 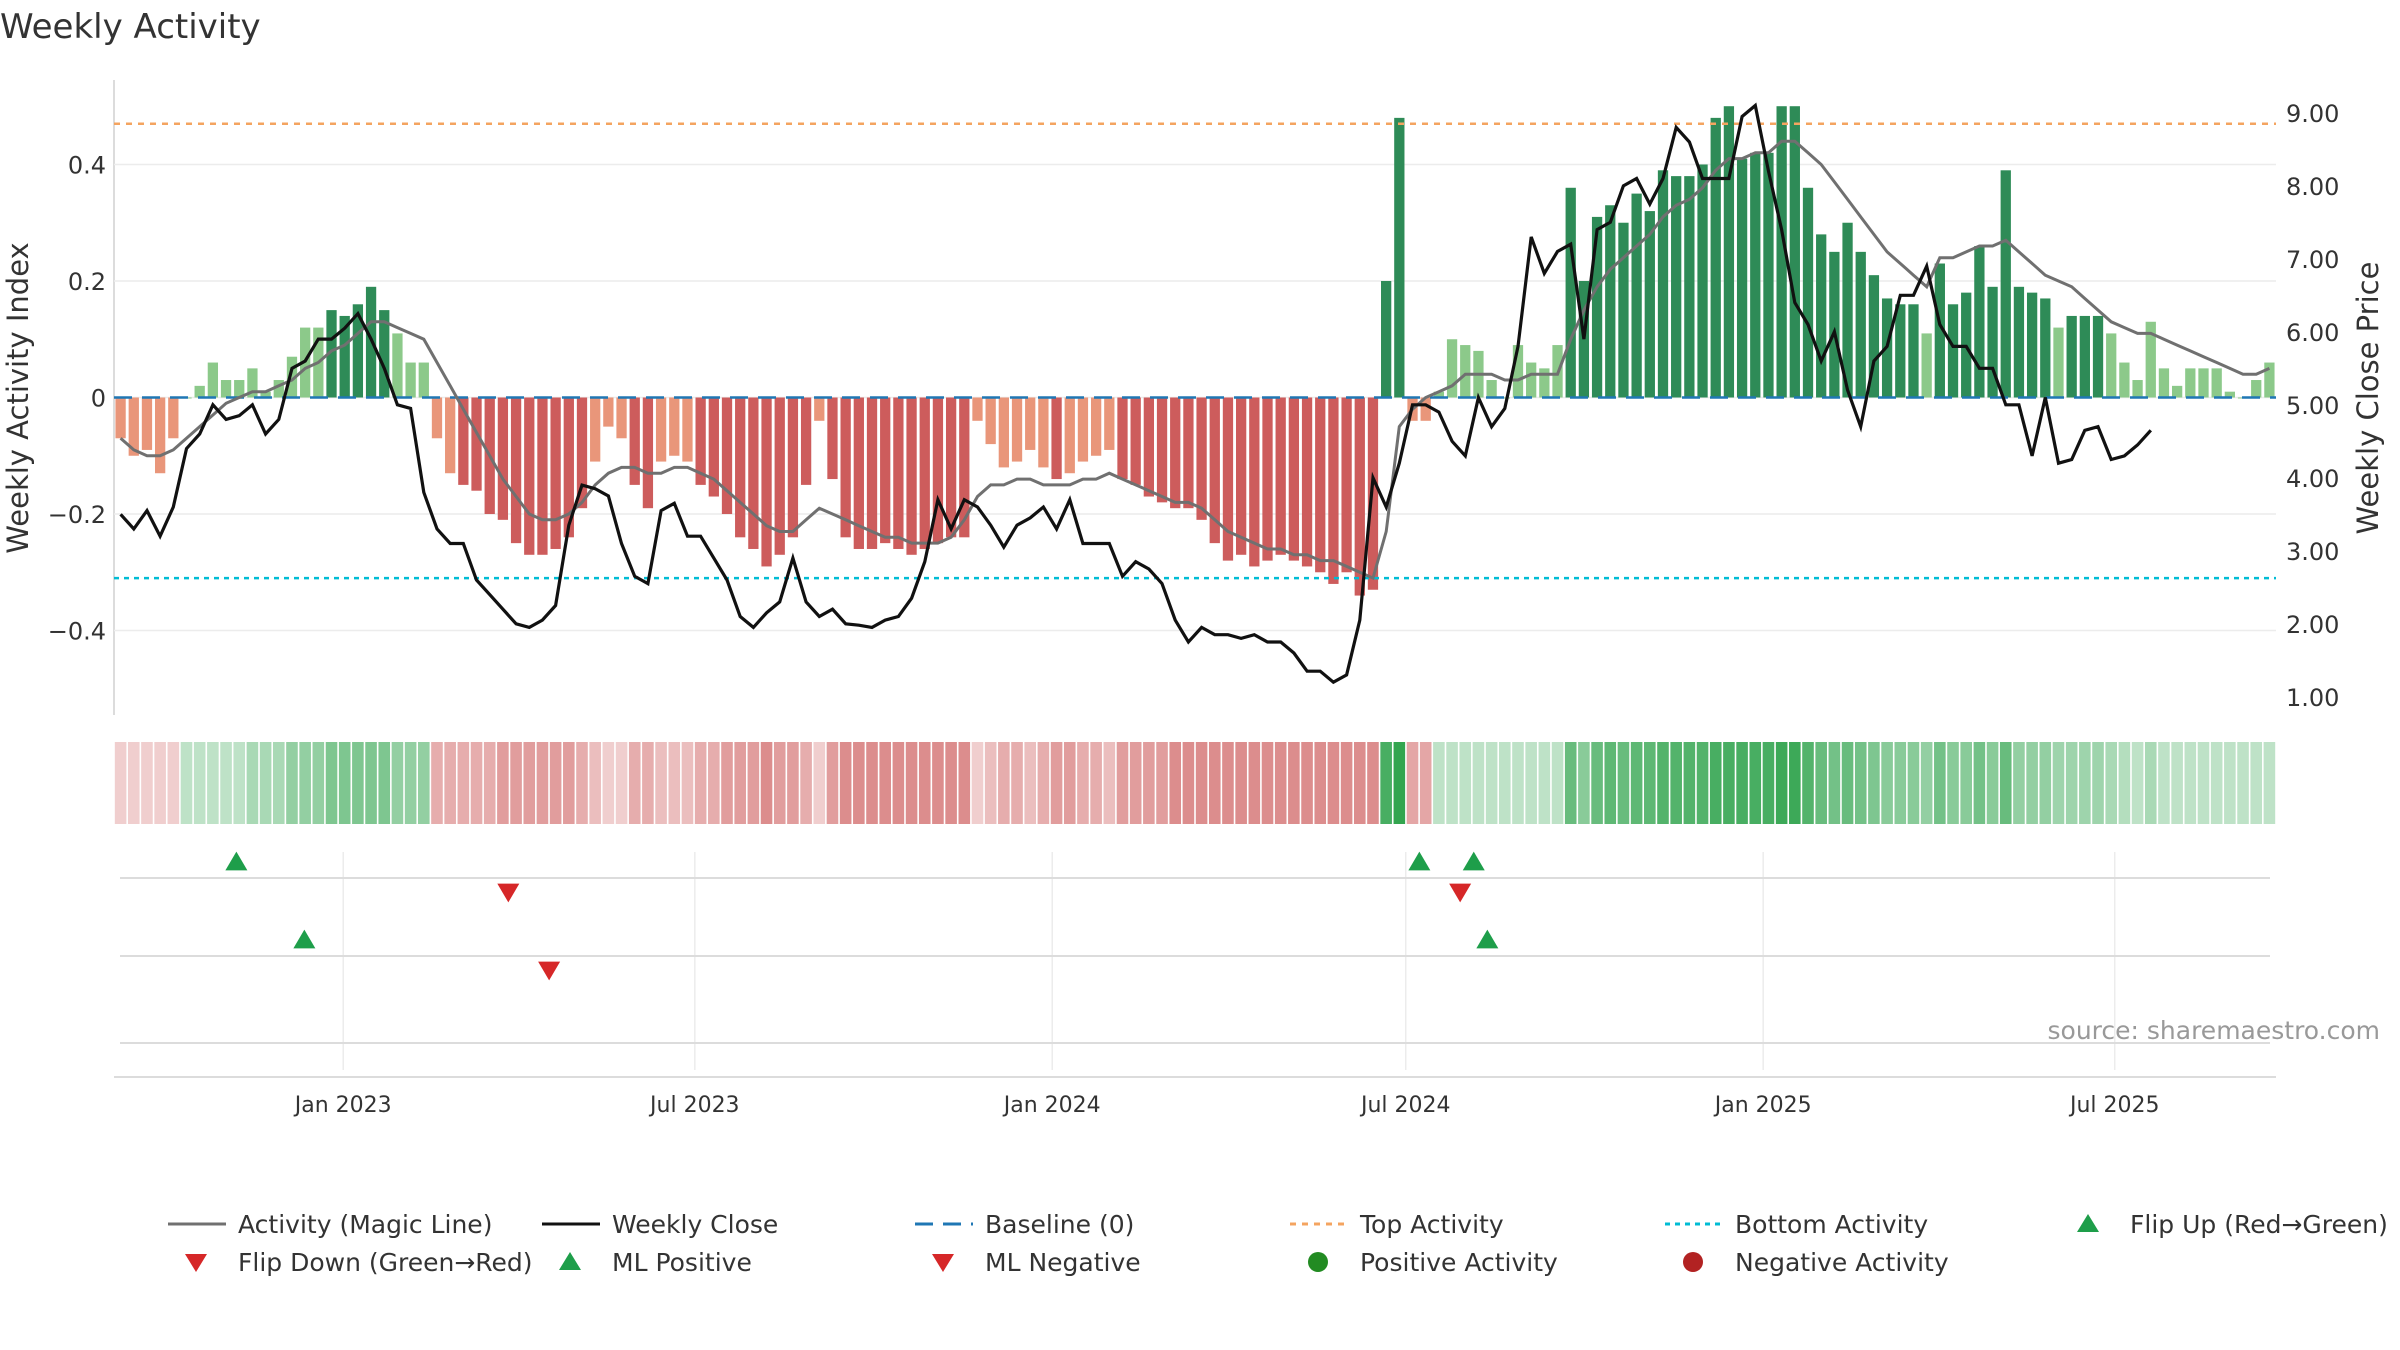 I want to click on legend-item-top: Top Activity, so click(x=1397, y=1224).